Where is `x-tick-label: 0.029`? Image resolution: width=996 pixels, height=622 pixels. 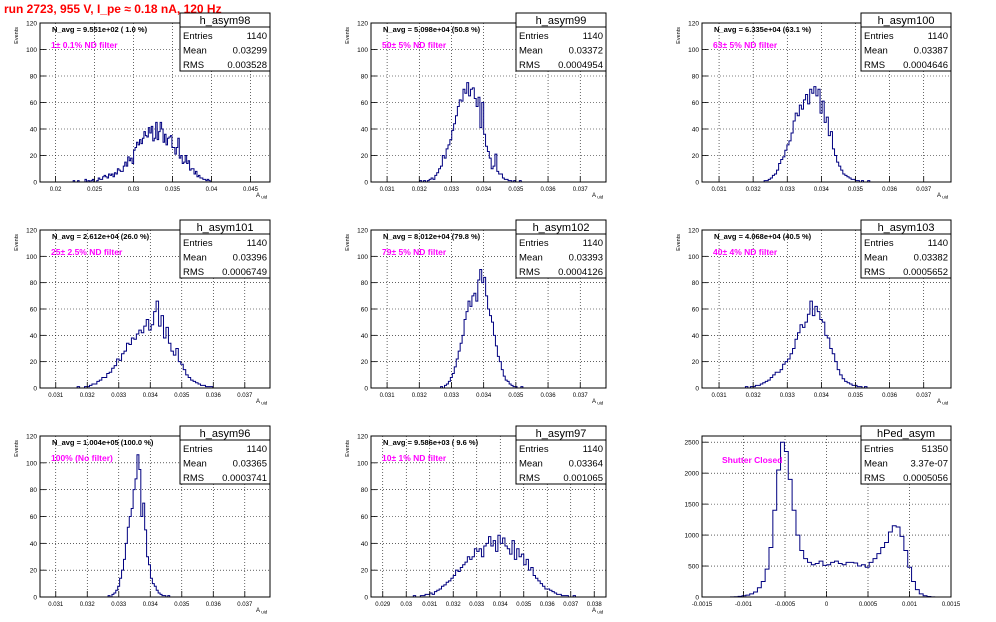 x-tick-label: 0.029 is located at coordinates (383, 605).